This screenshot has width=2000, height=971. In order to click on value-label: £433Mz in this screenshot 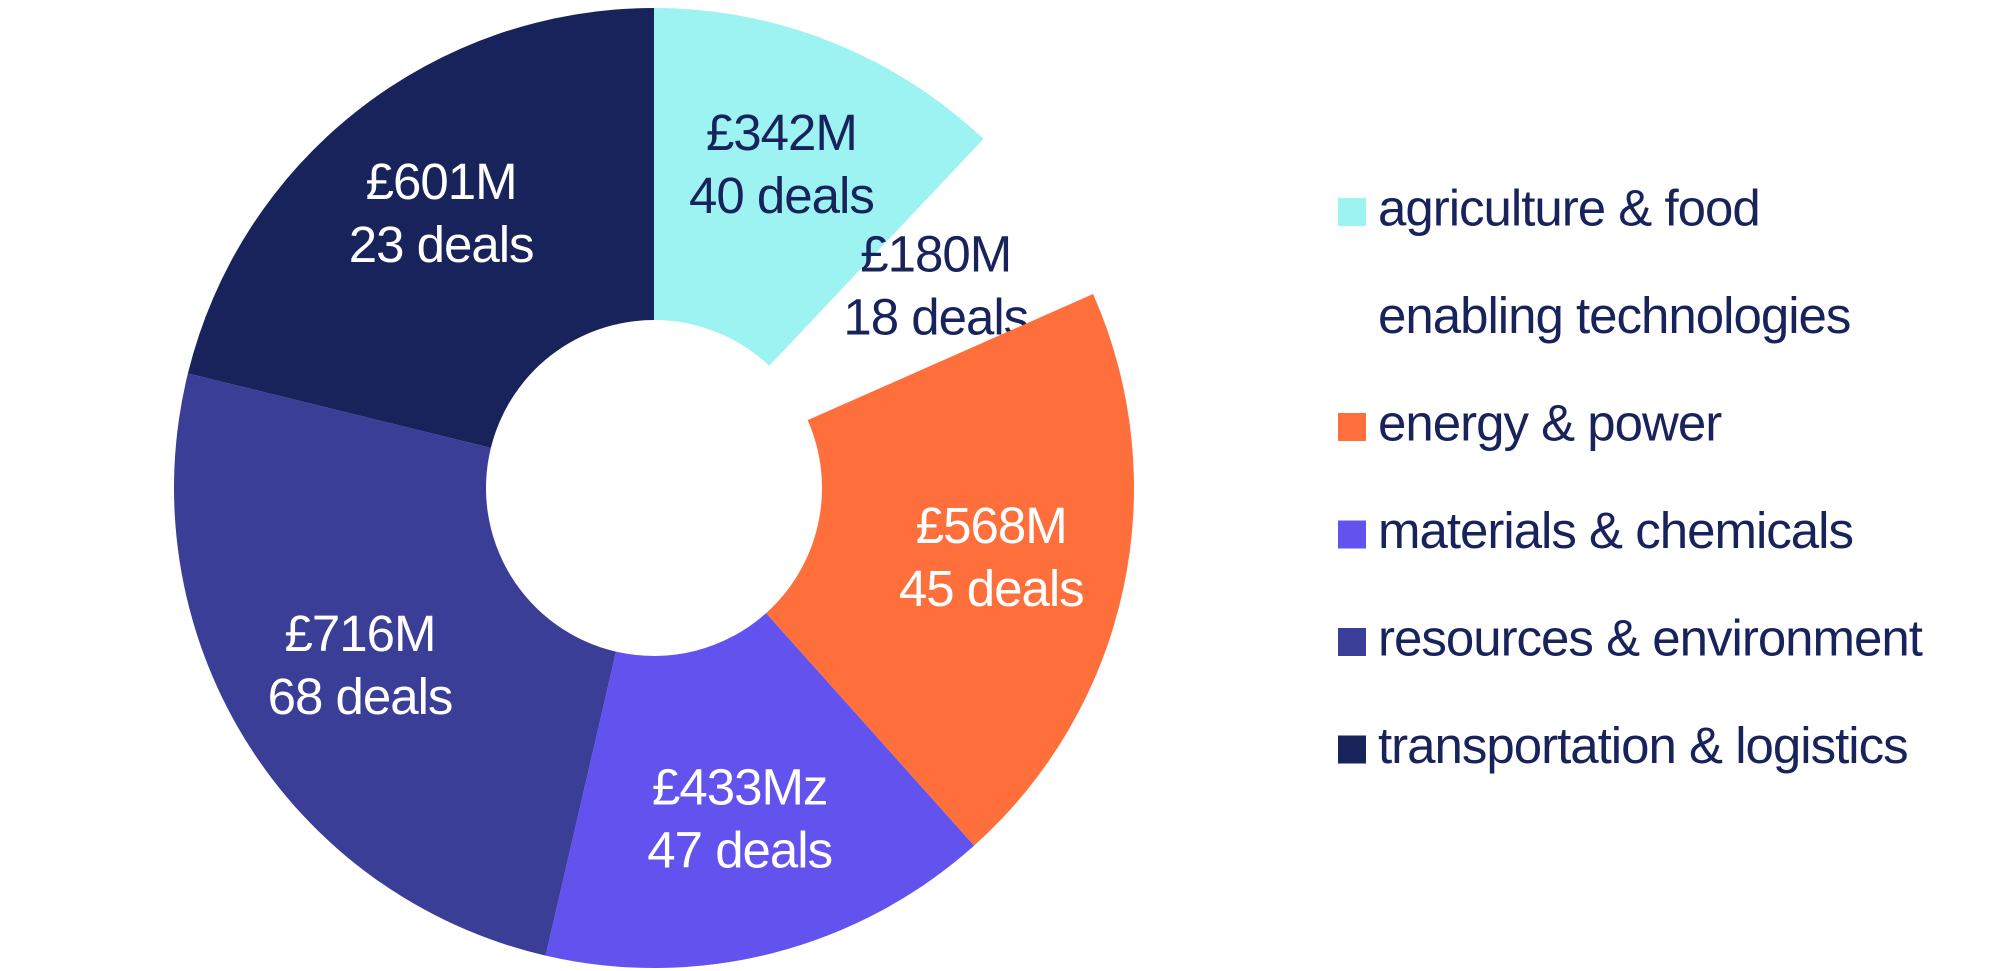, I will do `click(739, 787)`.